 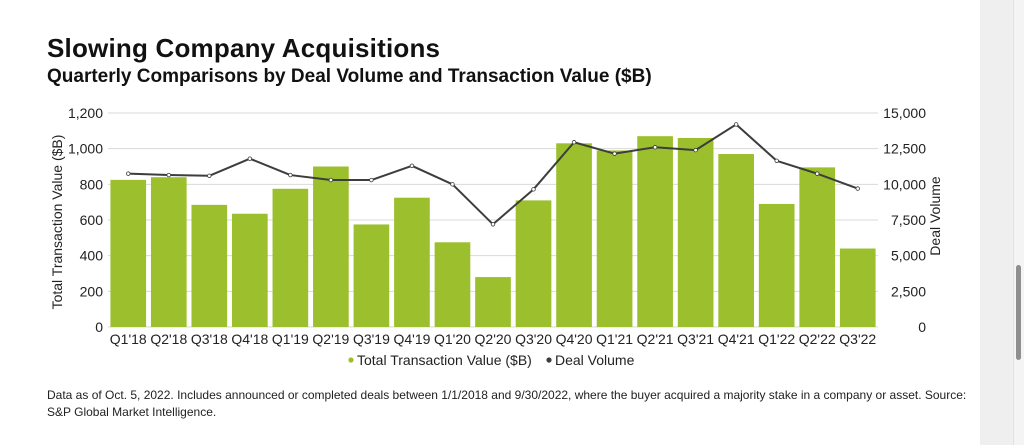 What do you see at coordinates (817, 339) in the screenshot?
I see `x-tick-label: Q2'22` at bounding box center [817, 339].